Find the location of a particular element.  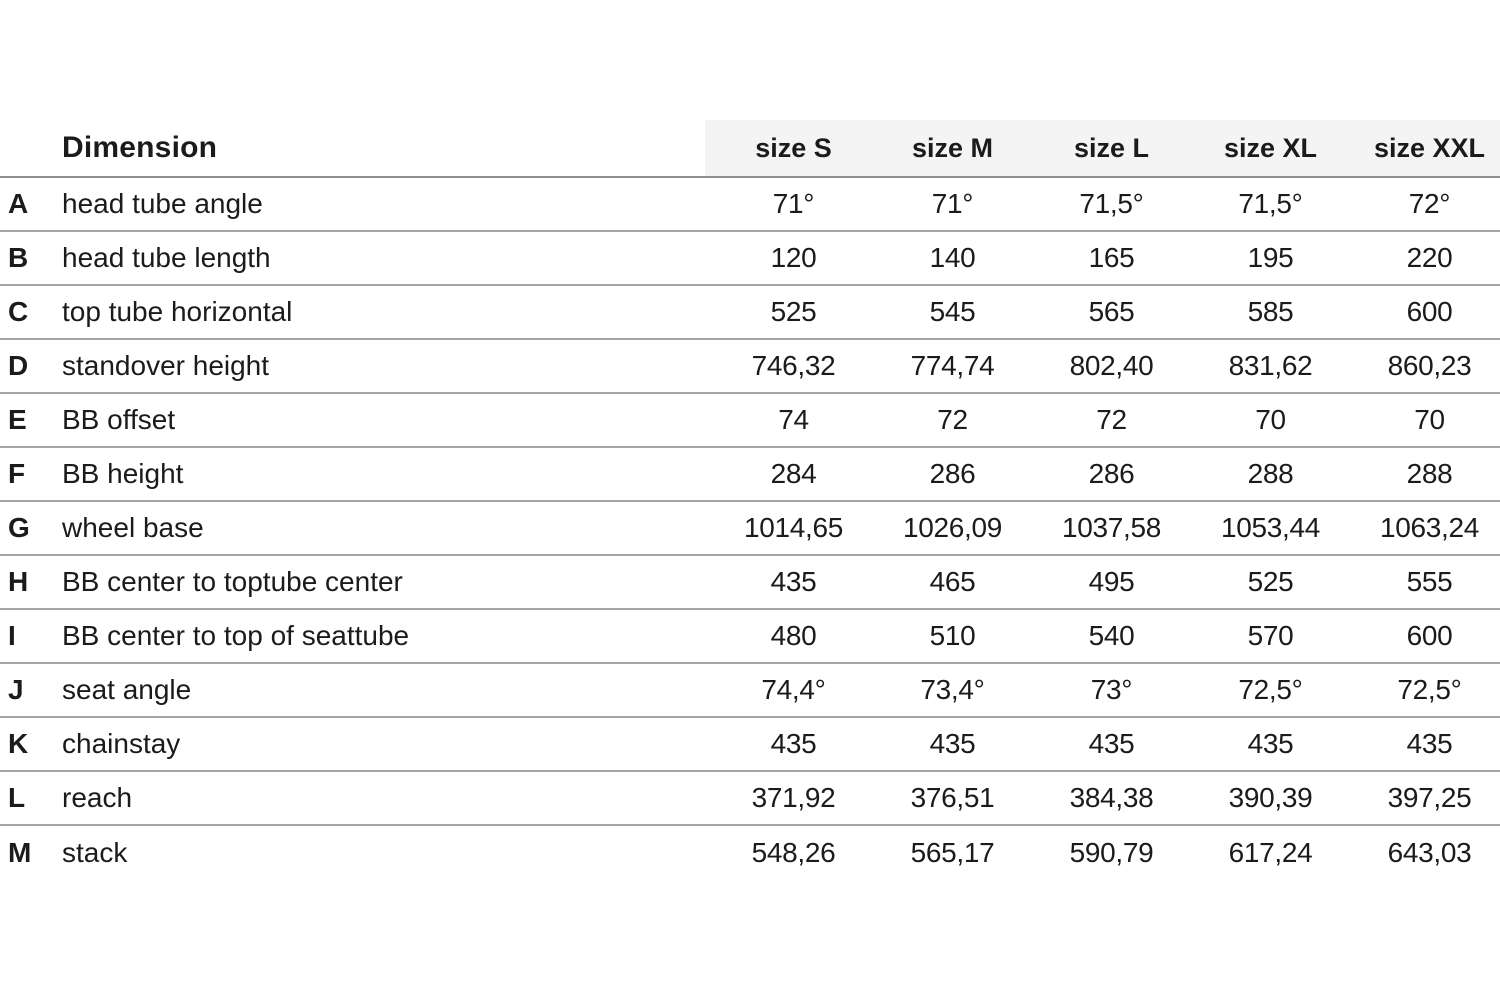

header-letter-spacer is located at coordinates (27, 148).